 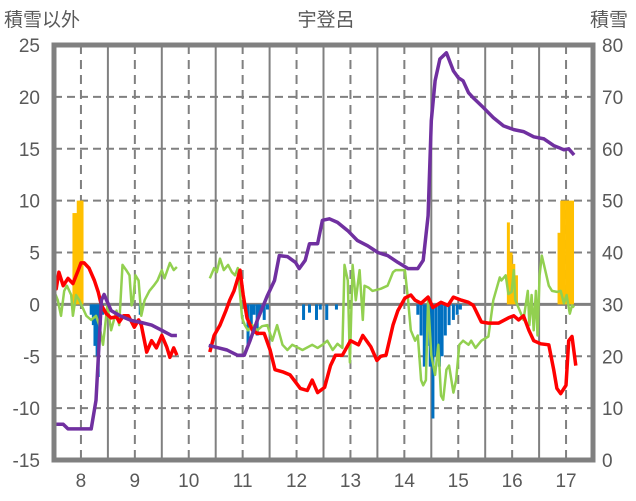 I want to click on y-tick-right: 40, so click(x=612, y=254).